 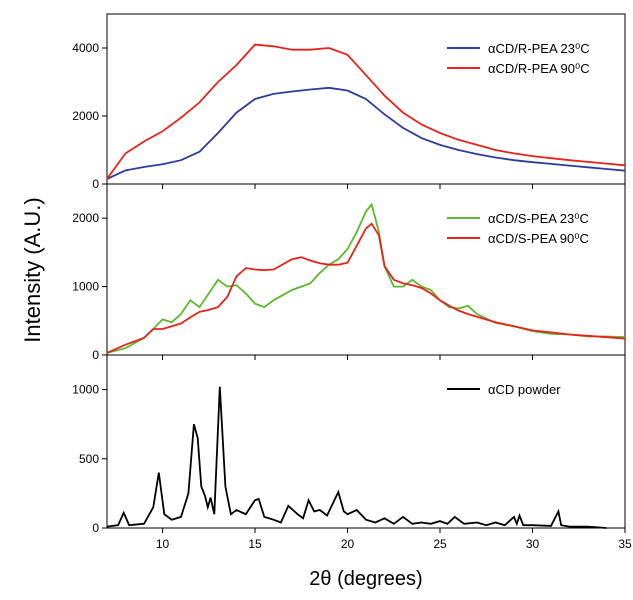 I want to click on x-tick-label: 15, so click(x=255, y=544).